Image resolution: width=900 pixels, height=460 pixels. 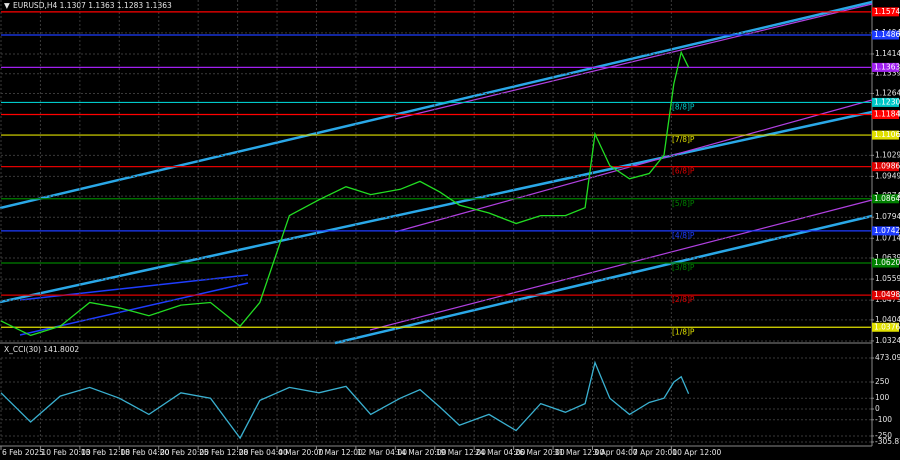 I want to click on x-tick-label: 18 Feb 04:00, so click(x=144, y=452).